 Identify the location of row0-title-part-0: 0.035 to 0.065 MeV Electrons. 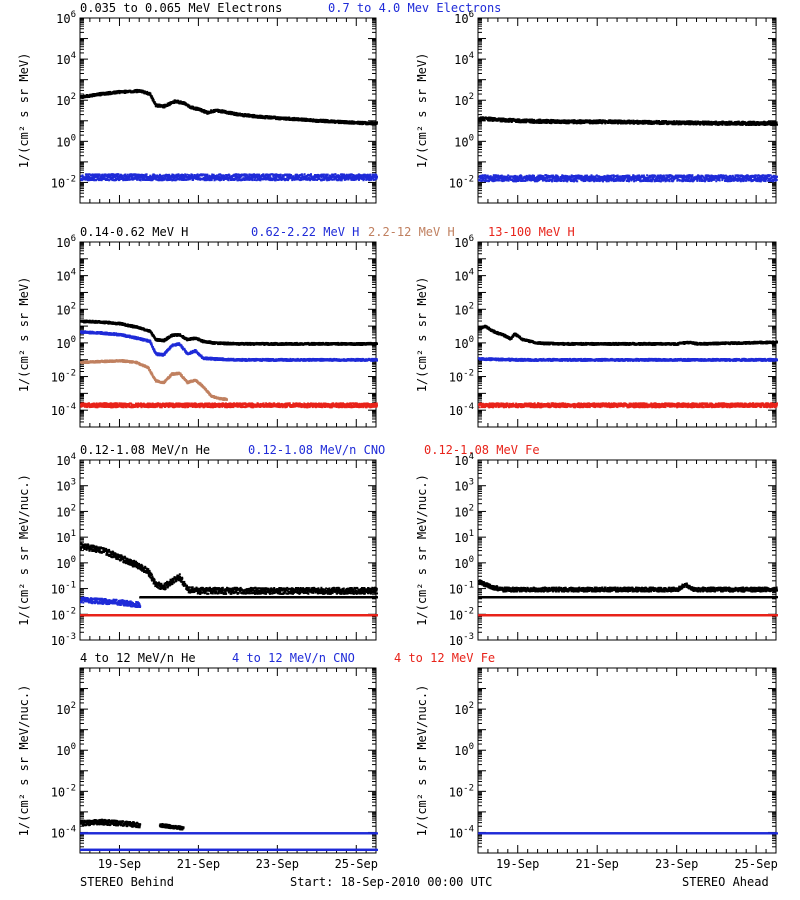
(181, 8).